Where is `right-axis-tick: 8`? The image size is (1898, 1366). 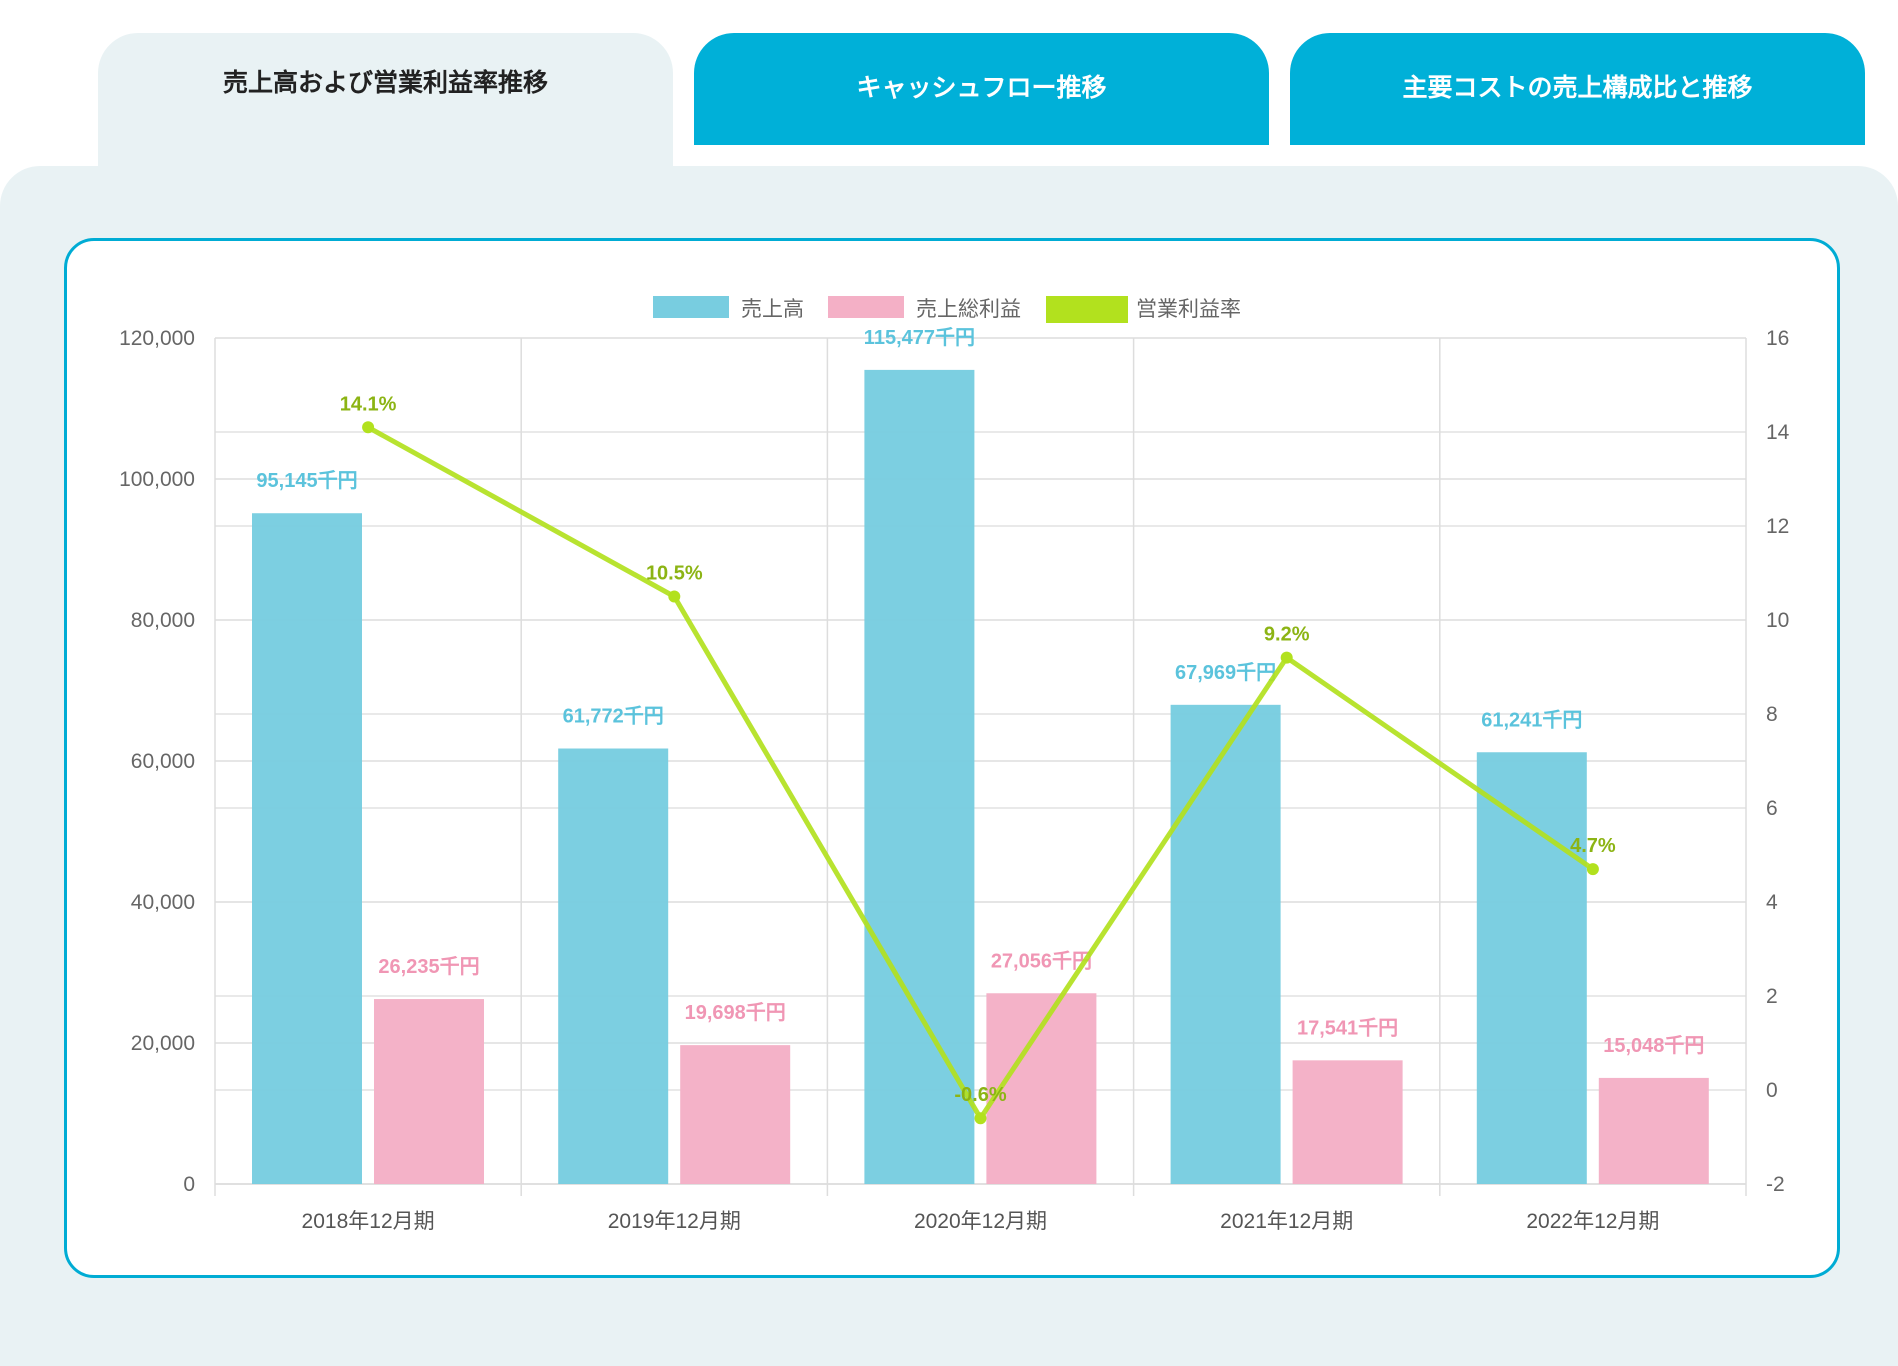
right-axis-tick: 8 is located at coordinates (1772, 714).